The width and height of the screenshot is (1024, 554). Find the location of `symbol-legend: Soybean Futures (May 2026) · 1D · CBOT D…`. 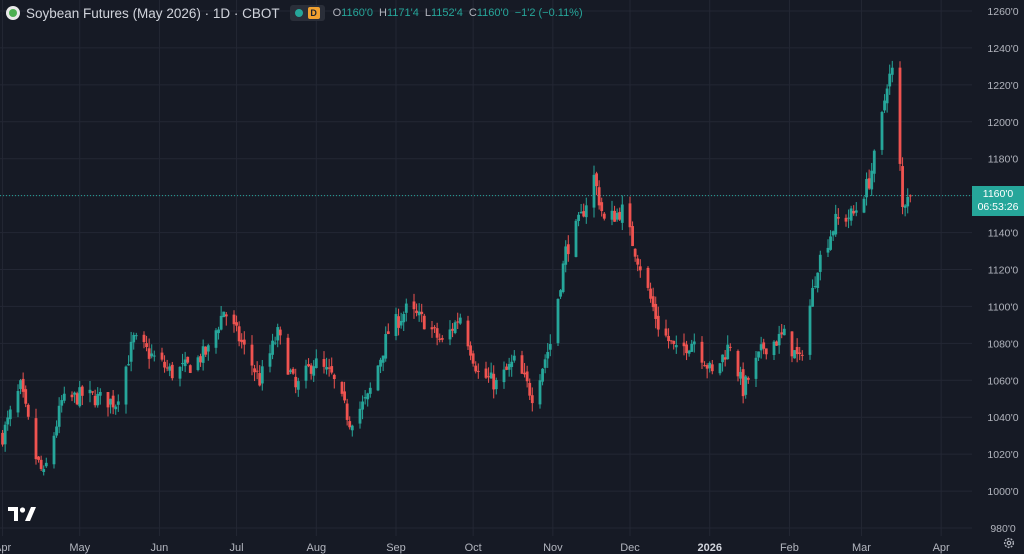

symbol-legend: Soybean Futures (May 2026) · 1D · CBOT D… is located at coordinates (294, 13).